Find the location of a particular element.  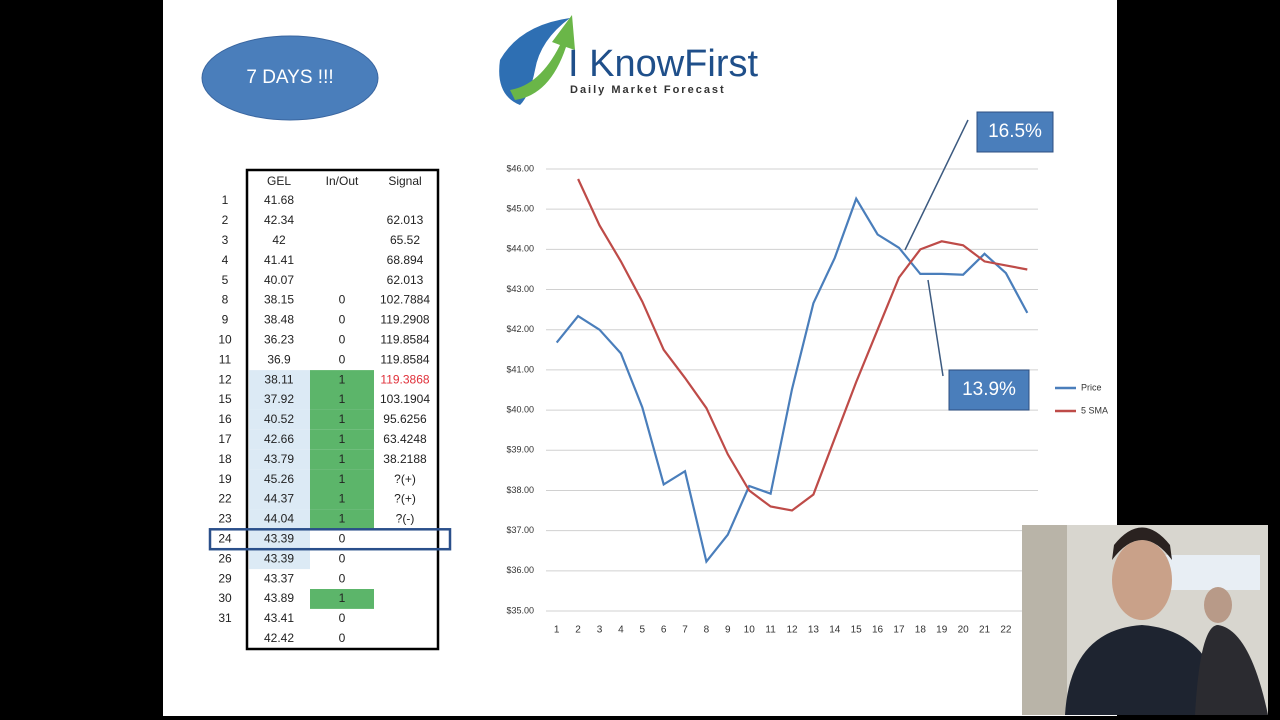

table-cell: 37.92 is located at coordinates (279, 399).